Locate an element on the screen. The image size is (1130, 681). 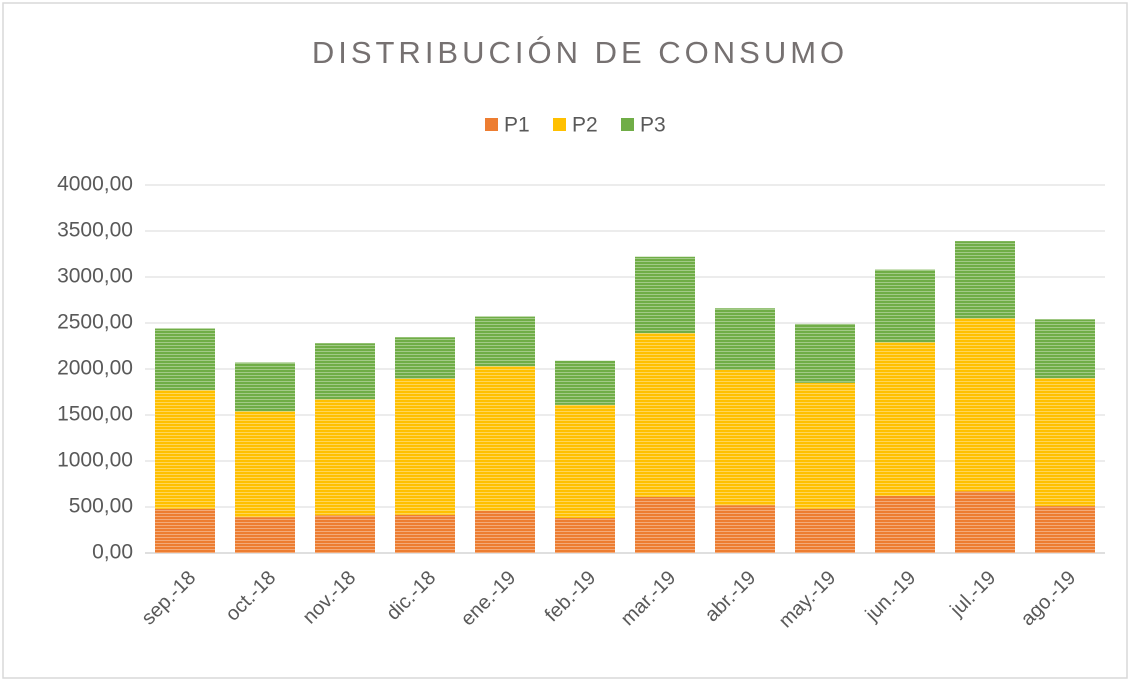
legend-label: P3 is located at coordinates (653, 125).